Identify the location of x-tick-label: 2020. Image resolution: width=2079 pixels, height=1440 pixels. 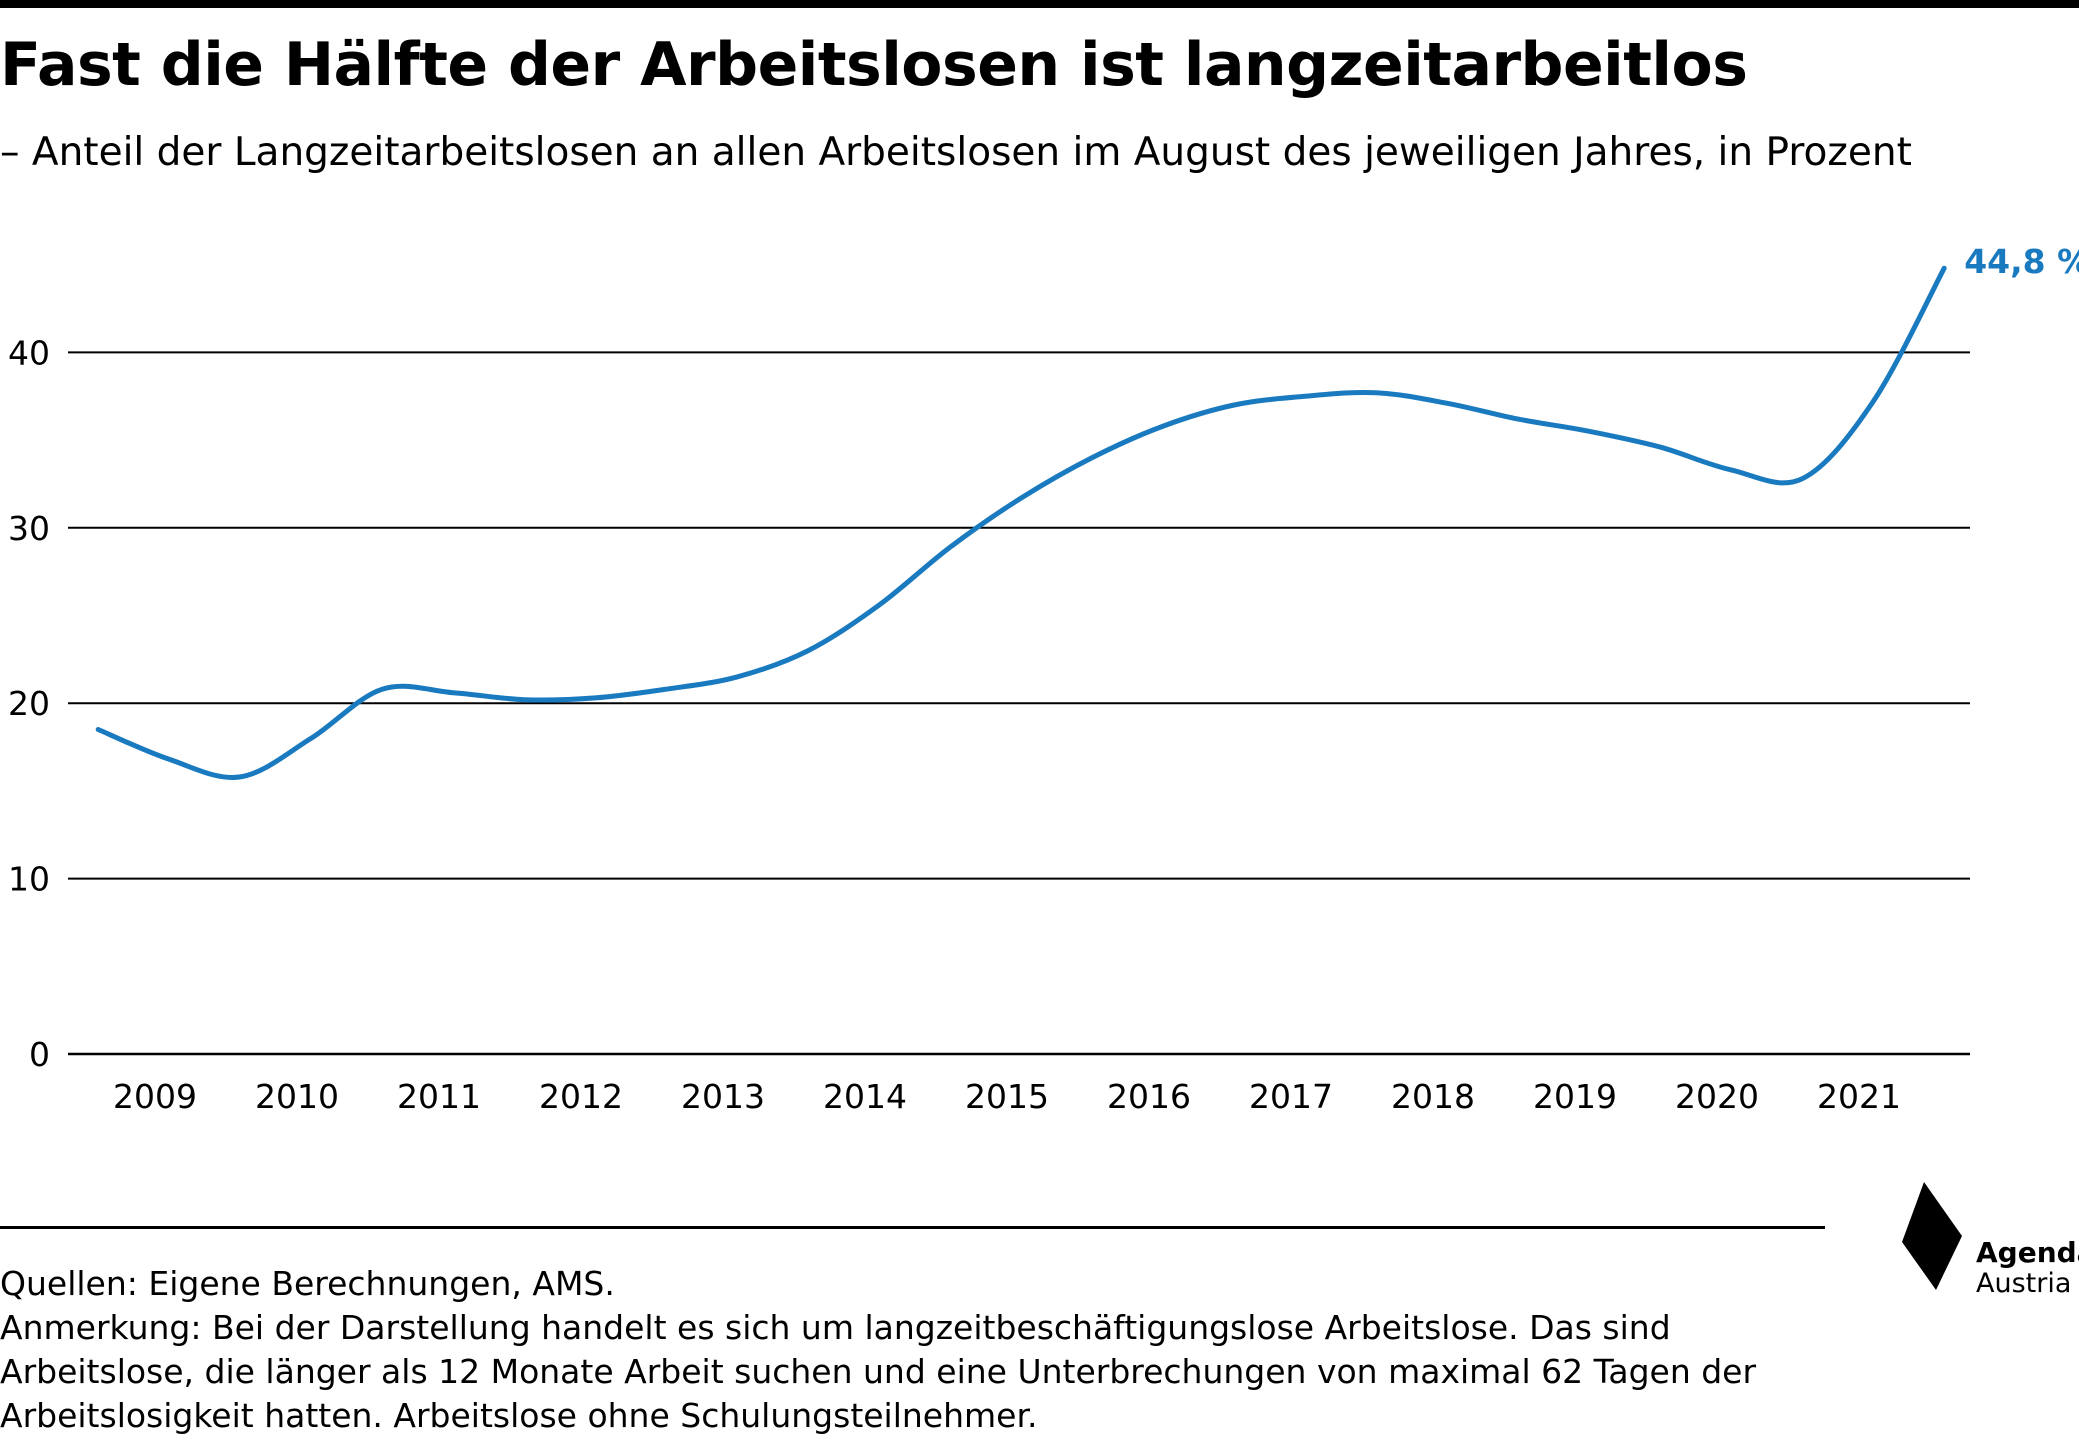
(1717, 1096).